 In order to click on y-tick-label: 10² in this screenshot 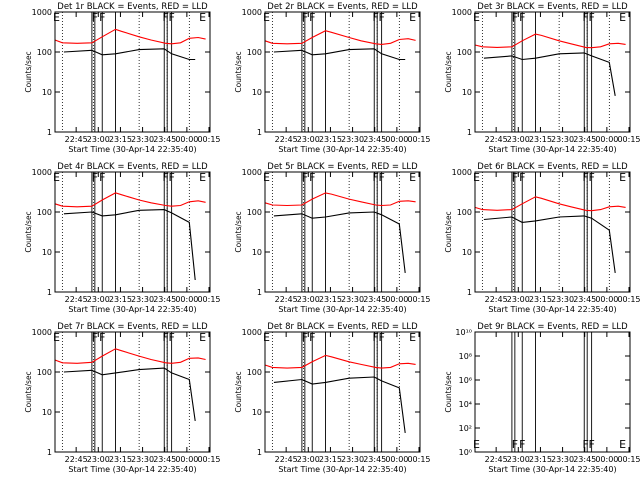, I will do `click(465, 428)`.